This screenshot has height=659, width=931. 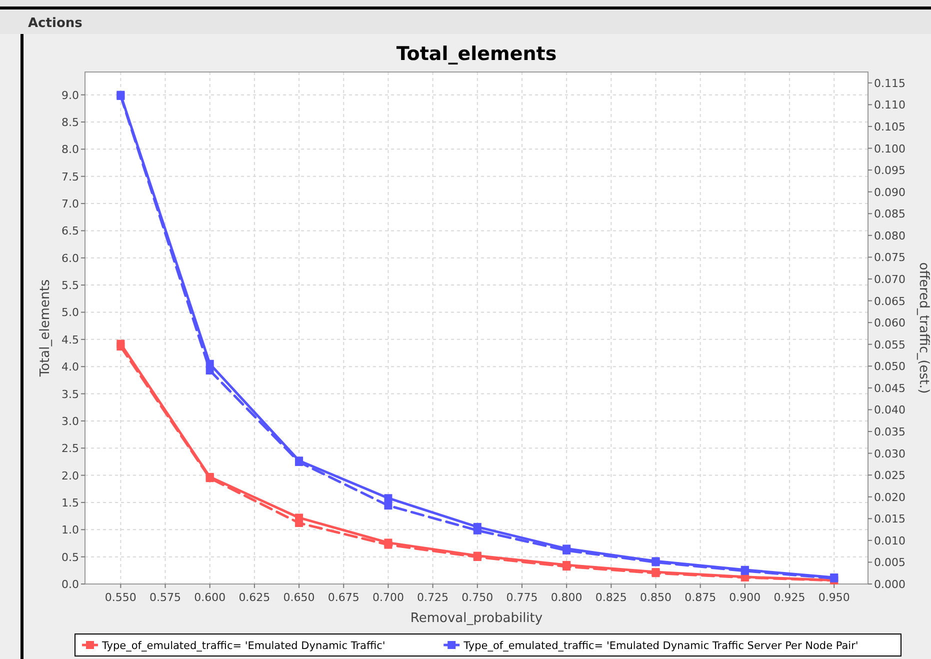 I want to click on x-tick-label: 0.575, so click(x=166, y=597).